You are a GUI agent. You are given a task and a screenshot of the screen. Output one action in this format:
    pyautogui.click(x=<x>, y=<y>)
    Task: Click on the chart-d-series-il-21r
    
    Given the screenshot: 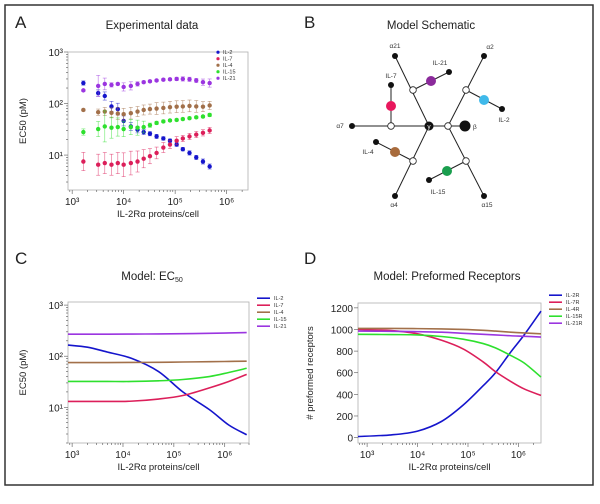 What is the action you would take?
    pyautogui.click(x=449, y=334)
    